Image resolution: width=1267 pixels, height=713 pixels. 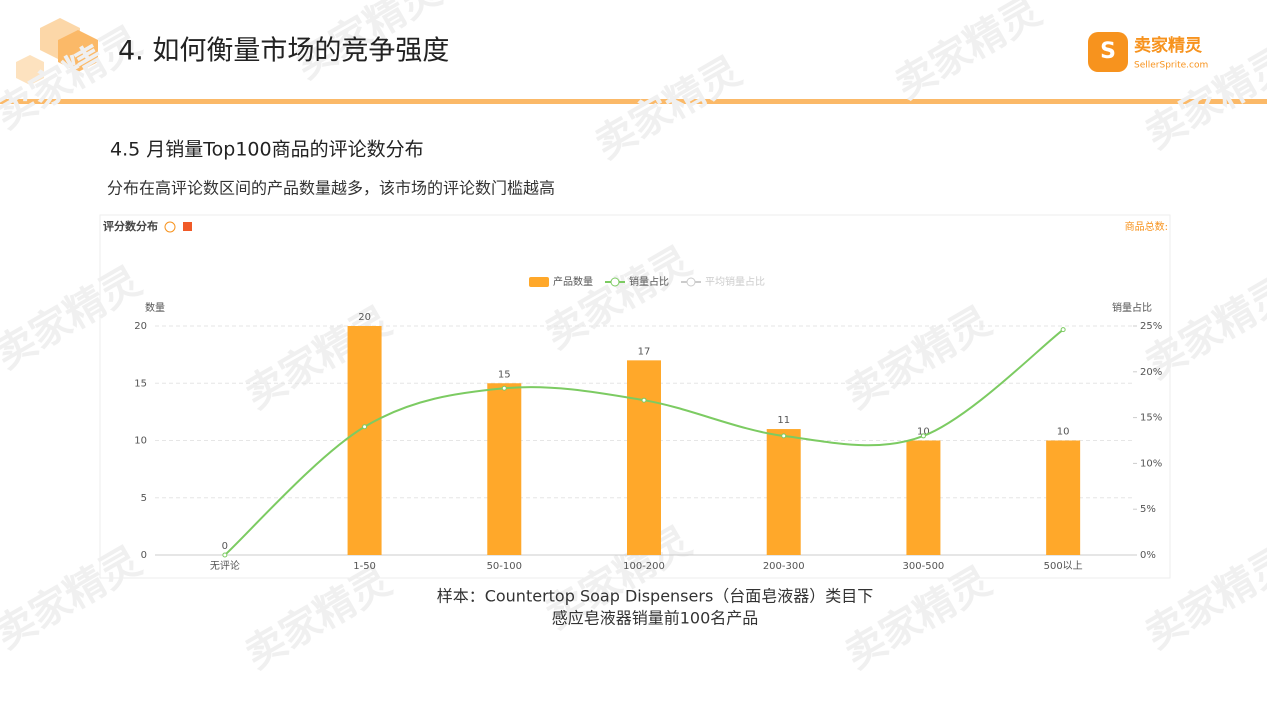 What do you see at coordinates (267, 150) in the screenshot?
I see `section-title: 4.5 月销量Top100商品的评论数分布` at bounding box center [267, 150].